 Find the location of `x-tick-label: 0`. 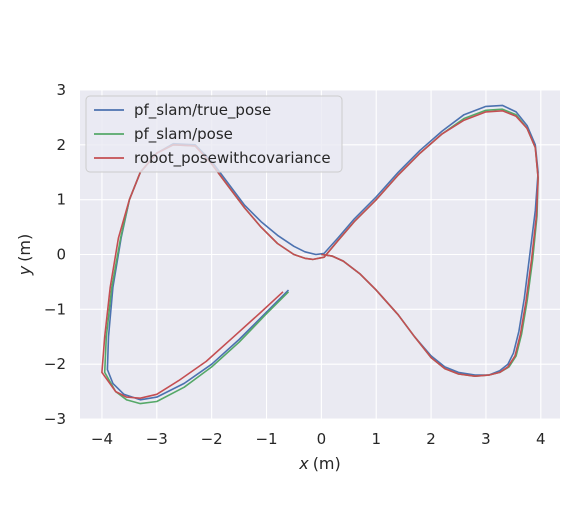

x-tick-label: 0 is located at coordinates (322, 439).